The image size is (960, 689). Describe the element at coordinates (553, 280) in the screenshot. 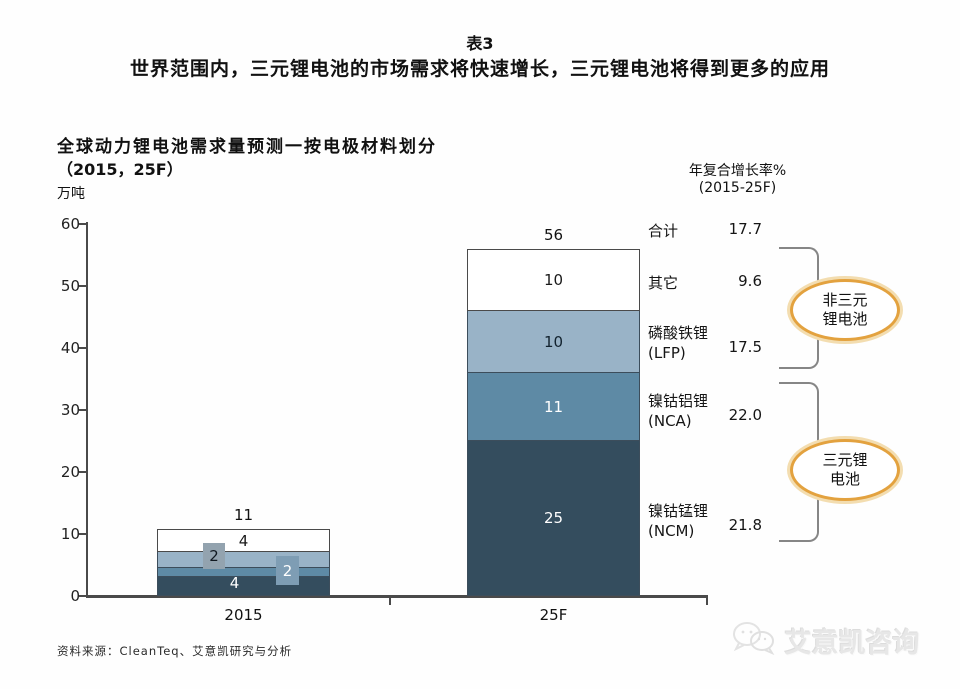

I see `bar-segment-other-25f: 10` at that location.